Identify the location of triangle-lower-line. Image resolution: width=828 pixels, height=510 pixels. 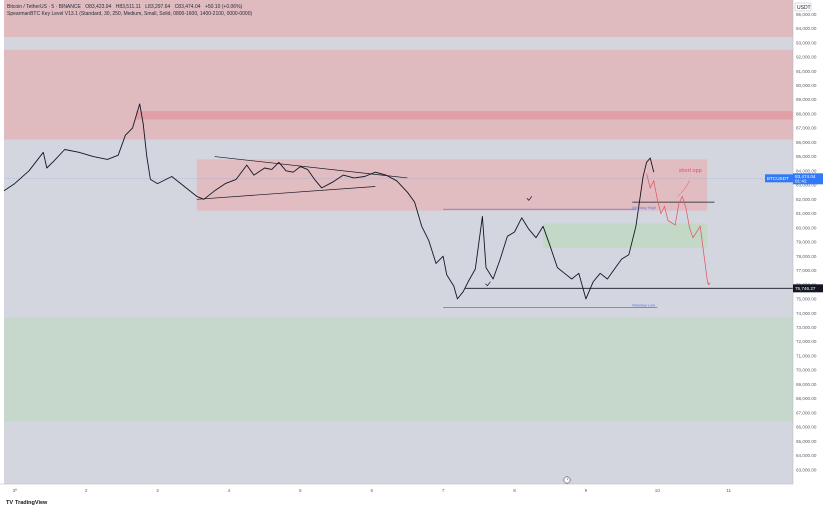
(286, 193).